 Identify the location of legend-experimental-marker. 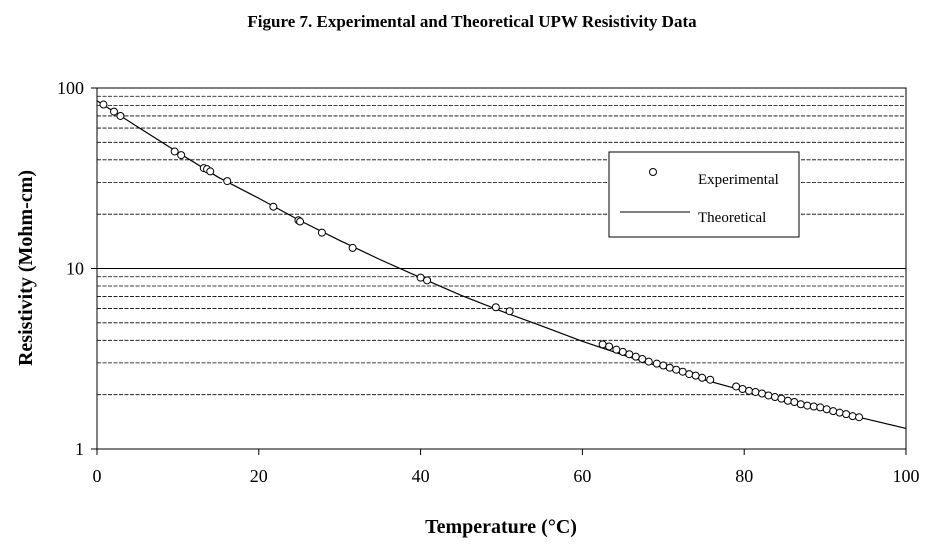
(653, 172).